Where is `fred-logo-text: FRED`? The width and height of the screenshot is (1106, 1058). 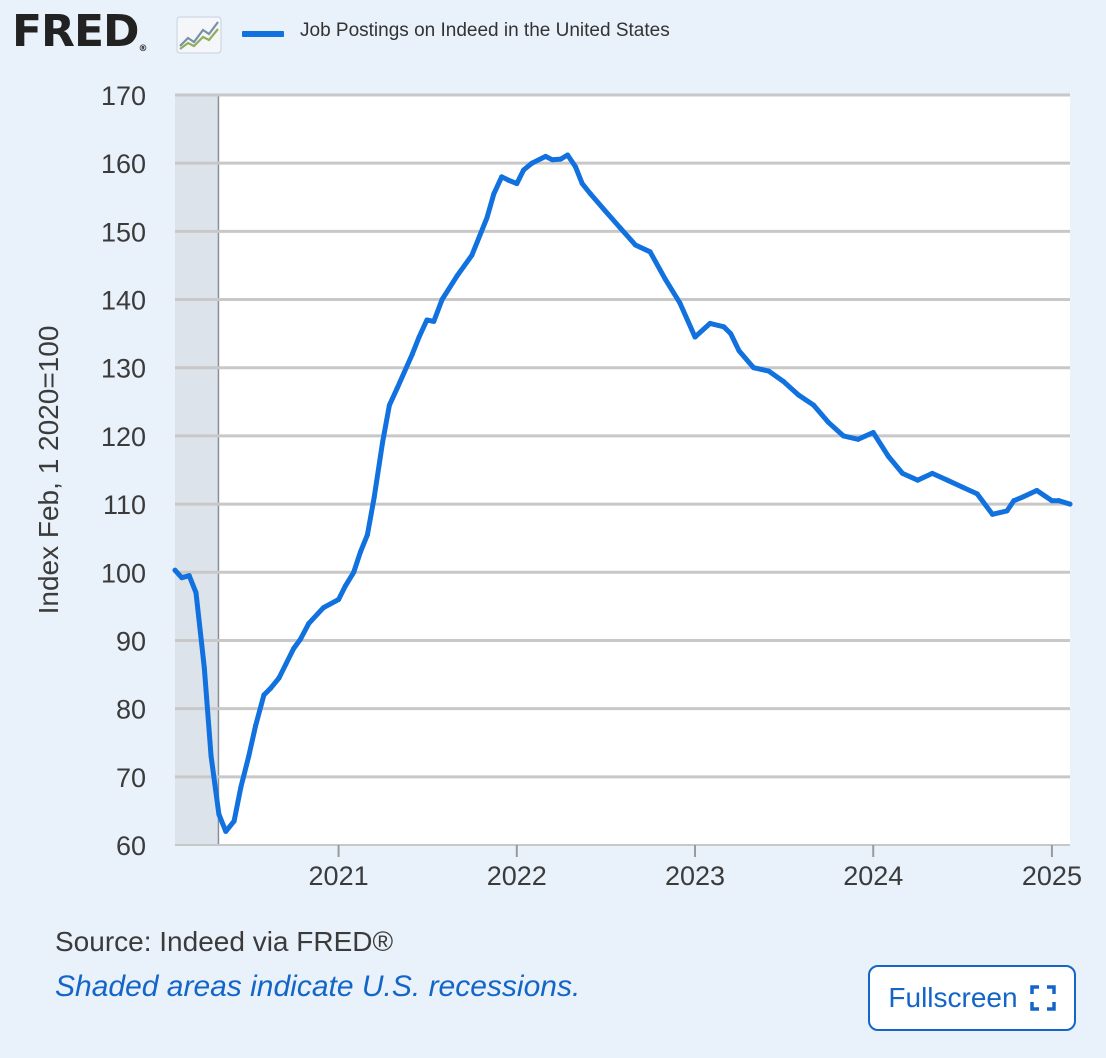
fred-logo-text: FRED is located at coordinates (76, 31).